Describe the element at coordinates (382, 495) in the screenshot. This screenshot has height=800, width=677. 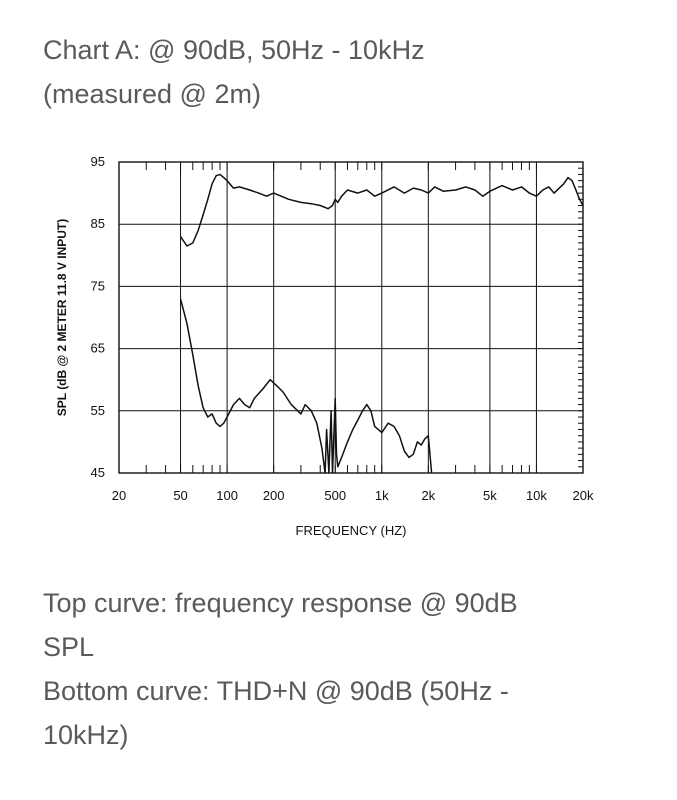
I see `x-tick-label: 1k` at that location.